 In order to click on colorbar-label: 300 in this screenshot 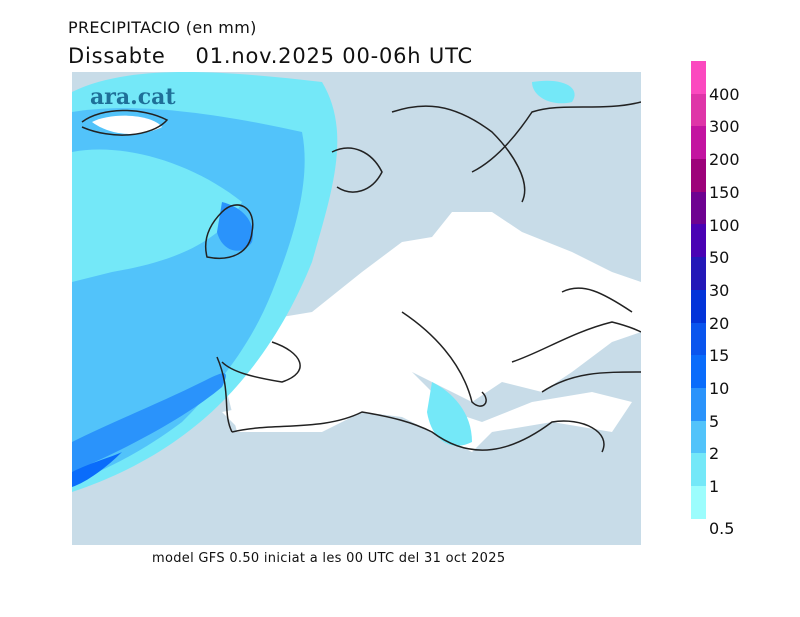, I will do `click(724, 127)`.